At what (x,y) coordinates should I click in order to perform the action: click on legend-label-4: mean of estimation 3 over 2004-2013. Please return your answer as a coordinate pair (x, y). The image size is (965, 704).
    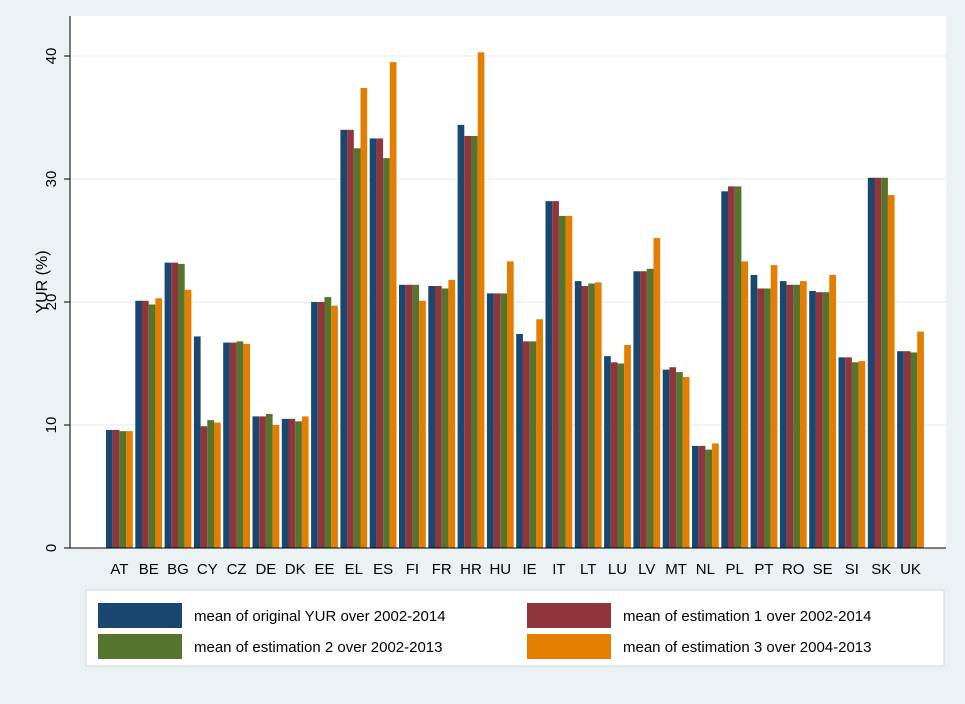
    Looking at the image, I should click on (747, 647).